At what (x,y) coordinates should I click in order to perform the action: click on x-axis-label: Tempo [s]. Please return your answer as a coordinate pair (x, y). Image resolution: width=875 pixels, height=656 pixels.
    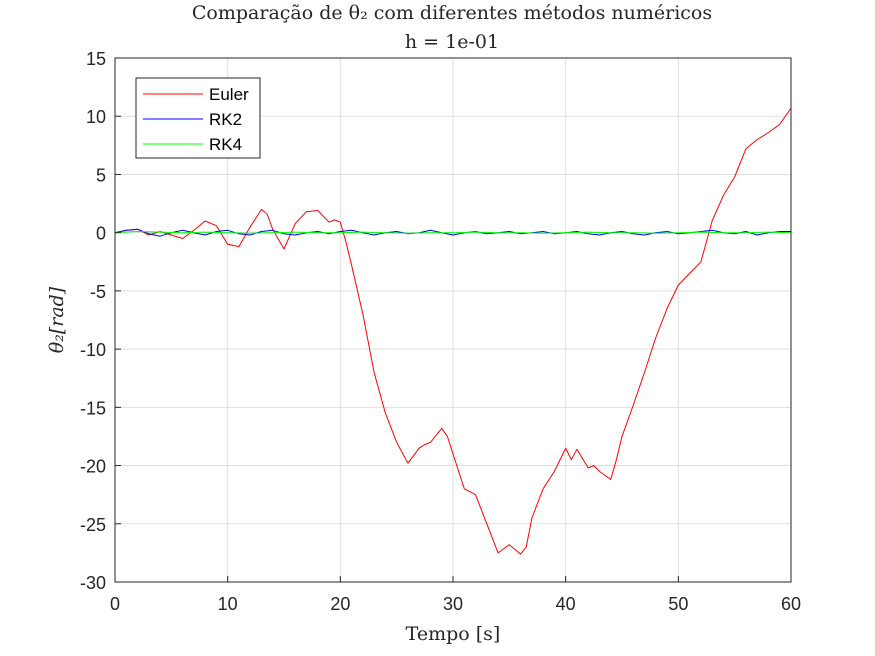
    Looking at the image, I should click on (453, 634).